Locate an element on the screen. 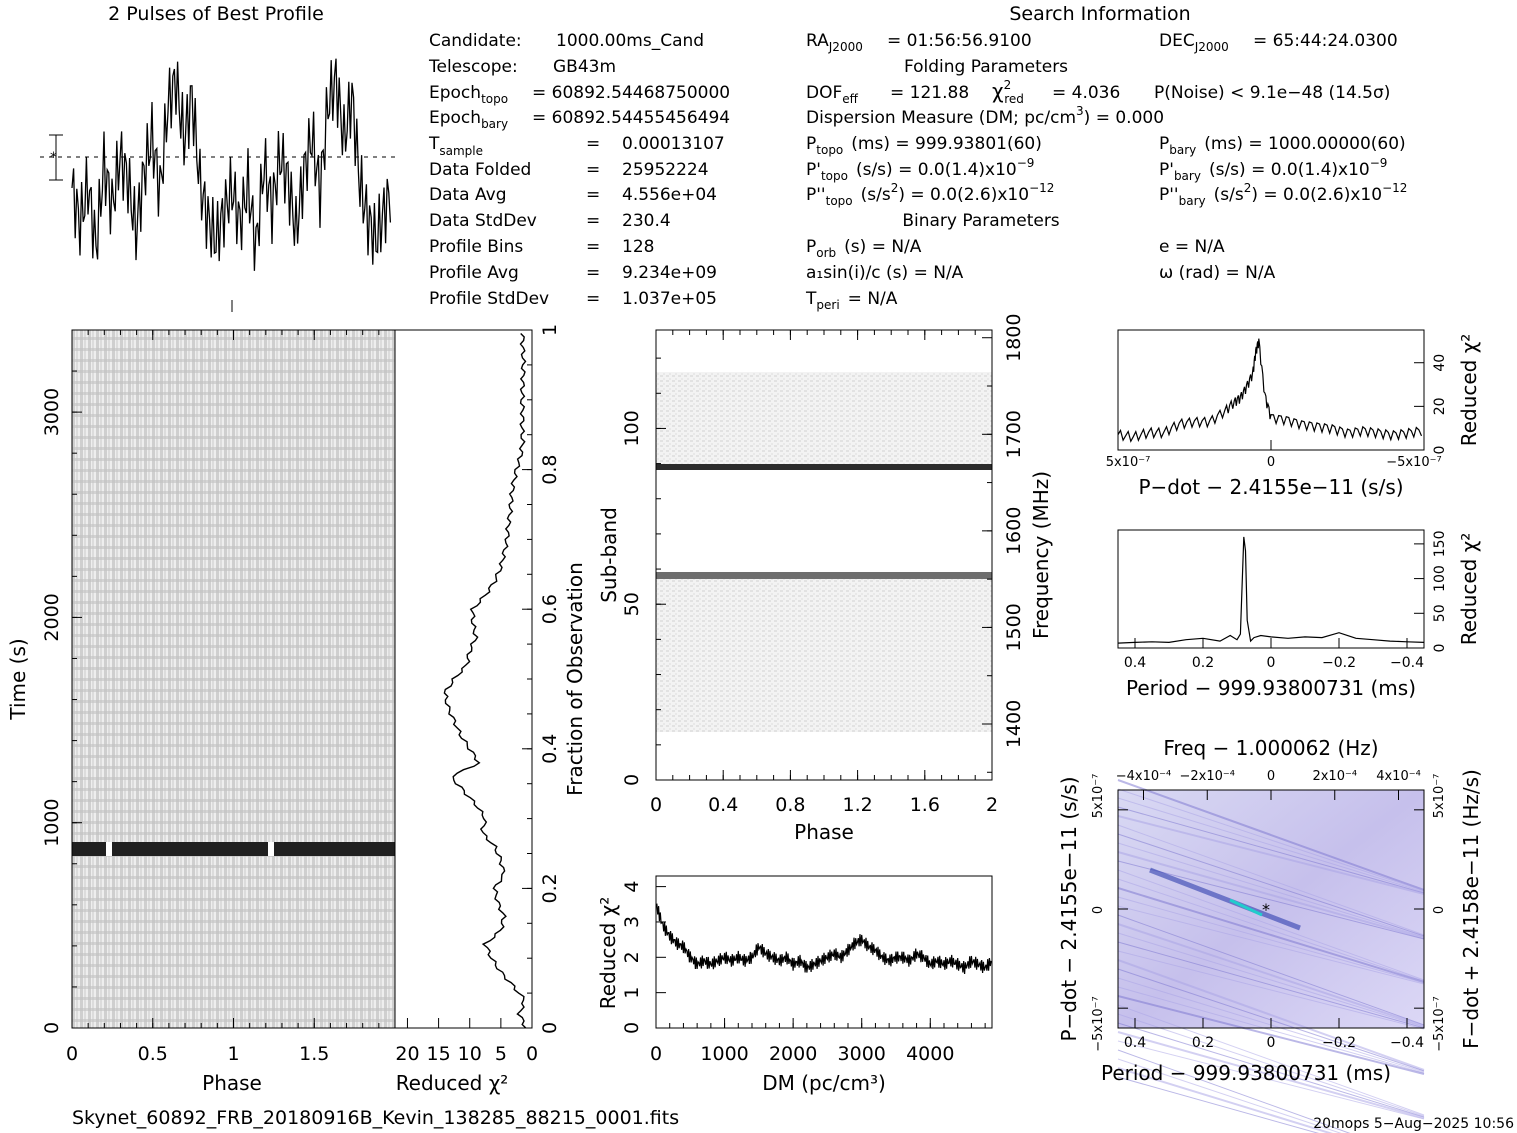 Image resolution: width=1517 pixels, height=1133 pixels. period-pdot-streaks is located at coordinates (1271, 956).